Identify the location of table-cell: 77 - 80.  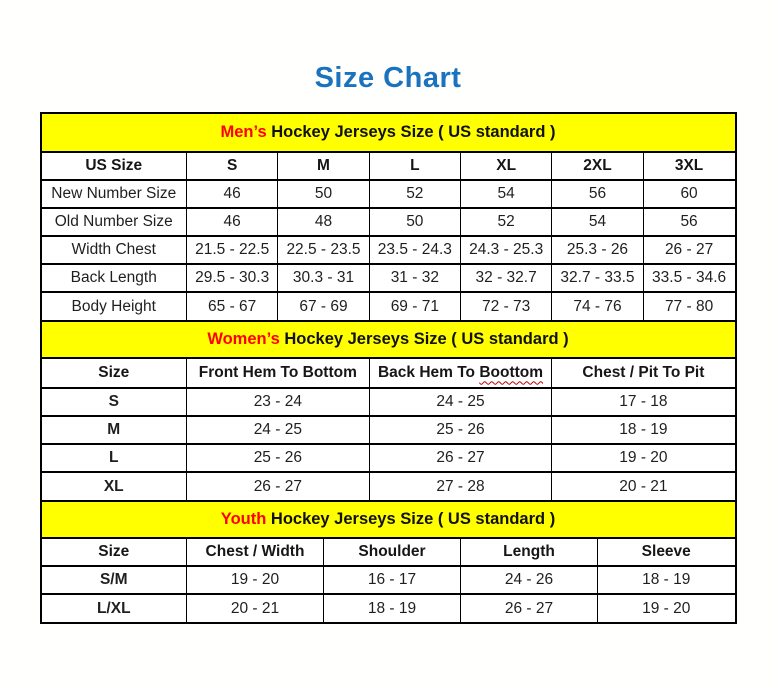
(688, 305).